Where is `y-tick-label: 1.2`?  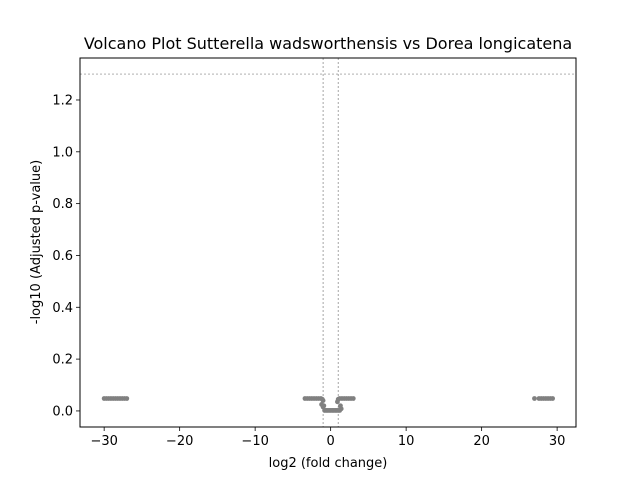
y-tick-label: 1.2 is located at coordinates (62, 100).